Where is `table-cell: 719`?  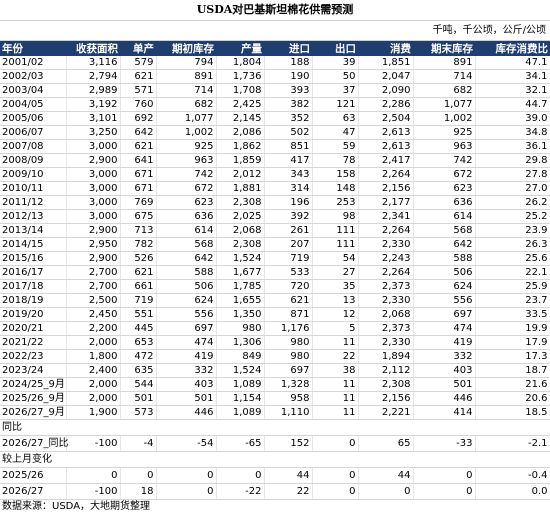 table-cell: 719 is located at coordinates (138, 300).